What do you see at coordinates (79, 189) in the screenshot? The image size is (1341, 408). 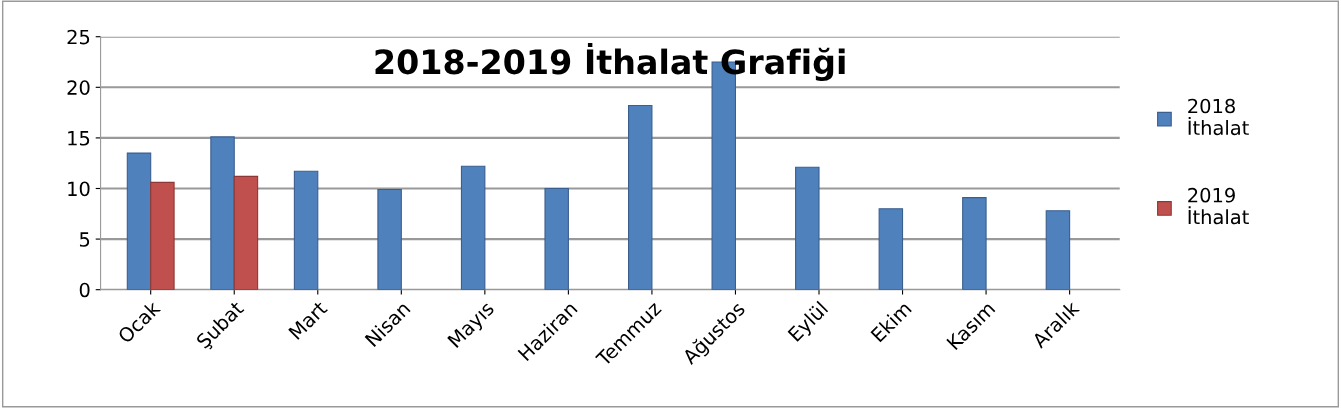 I see `y-tick-label: 10` at bounding box center [79, 189].